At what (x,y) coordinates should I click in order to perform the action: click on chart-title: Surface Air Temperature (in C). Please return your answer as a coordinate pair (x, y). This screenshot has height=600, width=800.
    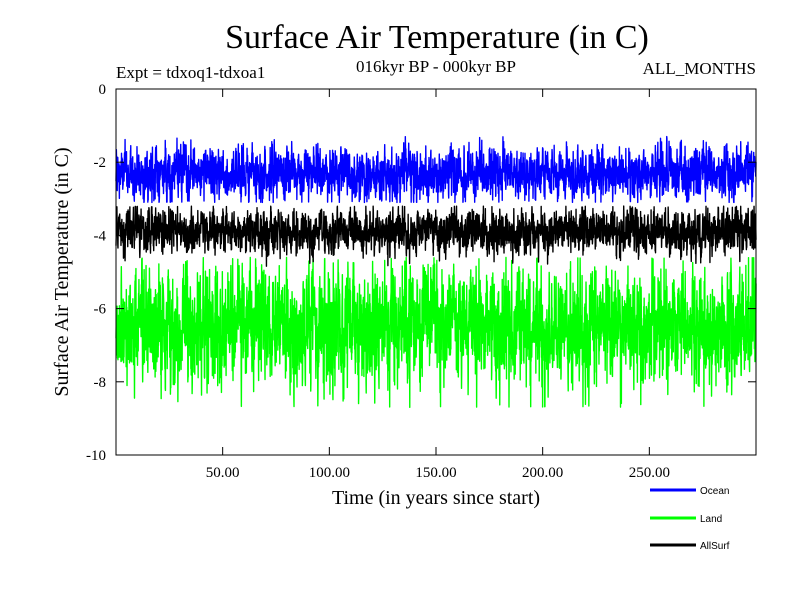
    Looking at the image, I should click on (437, 37).